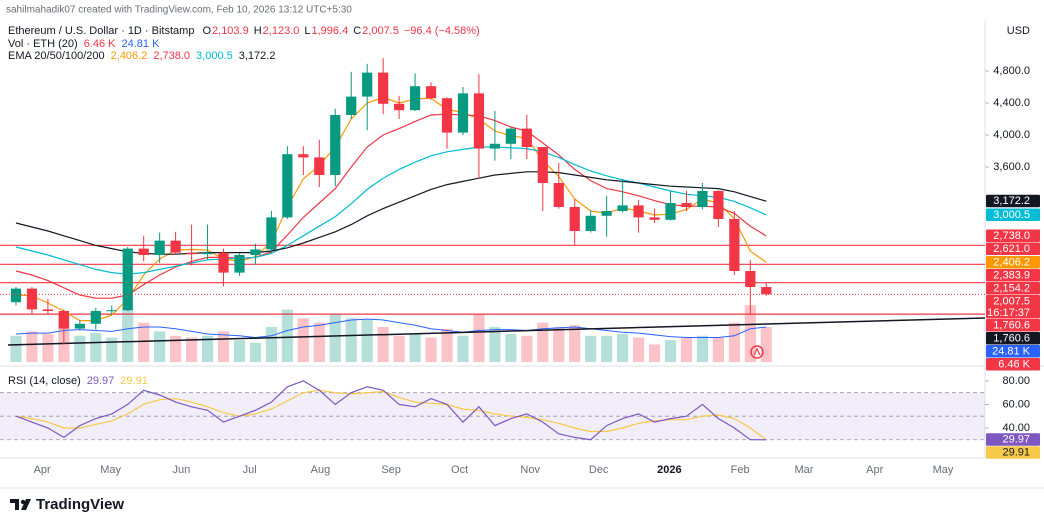 This screenshot has height=527, width=1044. Describe the element at coordinates (307, 31) in the screenshot. I see `ohlc-key: L` at that location.